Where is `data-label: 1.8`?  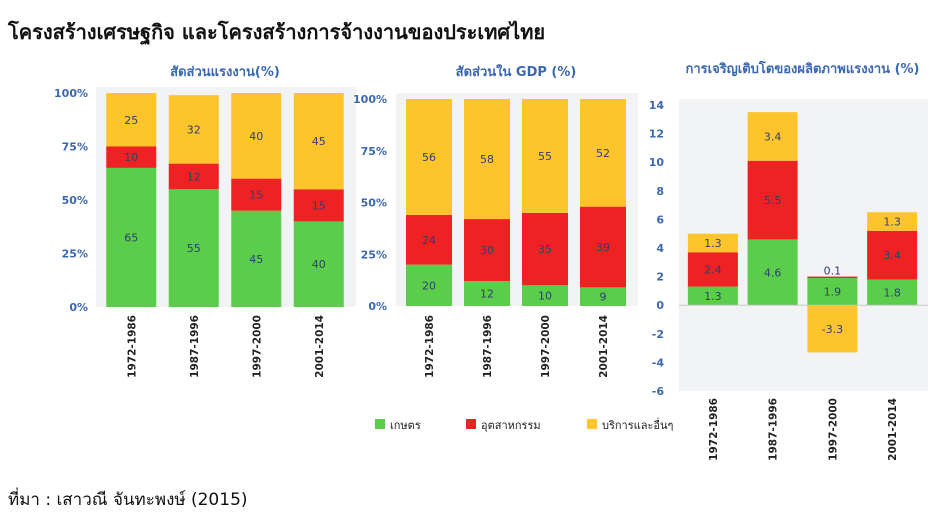
data-label: 1.8 is located at coordinates (892, 292).